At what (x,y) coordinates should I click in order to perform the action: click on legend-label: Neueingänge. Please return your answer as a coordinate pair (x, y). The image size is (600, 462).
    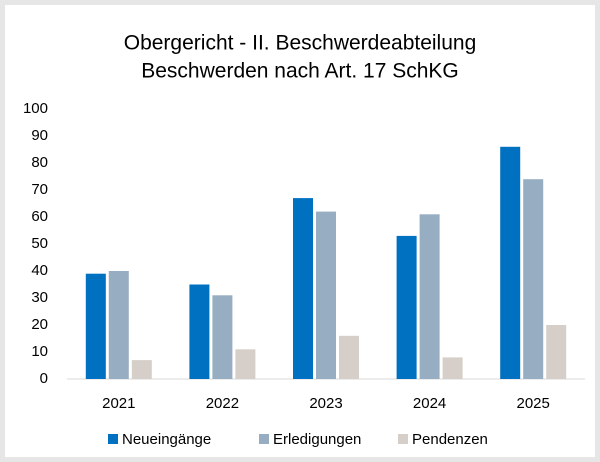
    Looking at the image, I should click on (166, 439).